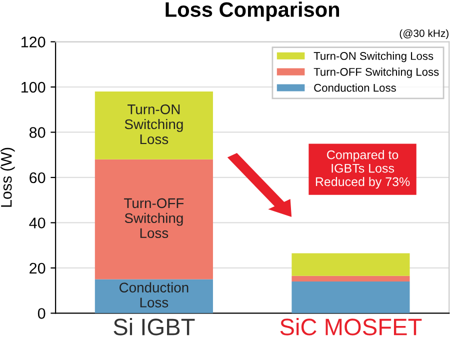 The width and height of the screenshot is (463, 348). Describe the element at coordinates (355, 88) in the screenshot. I see `legend-label: Conduction Loss` at that location.